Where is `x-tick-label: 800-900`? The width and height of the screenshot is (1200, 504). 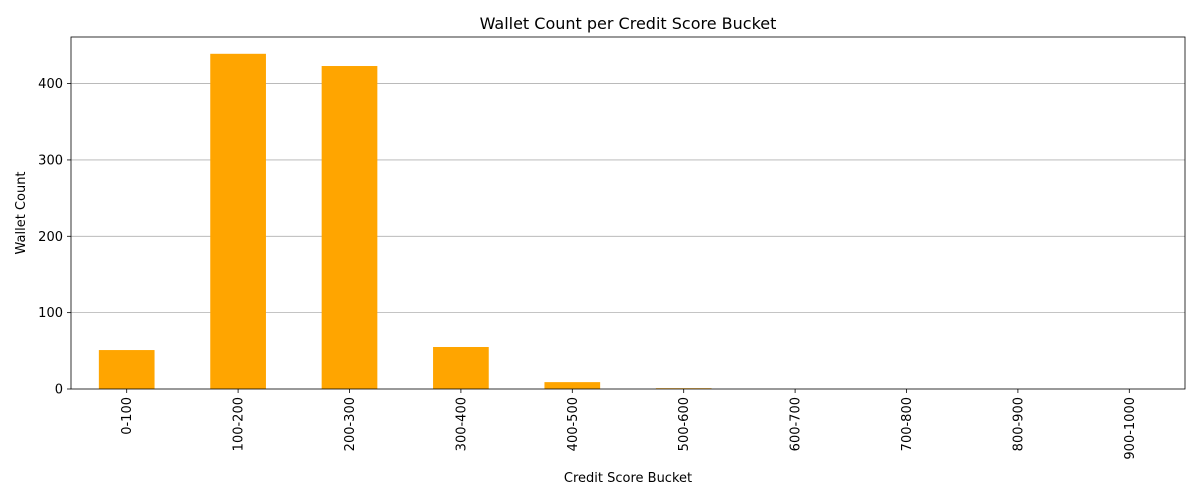
x-tick-label: 800-900 is located at coordinates (1018, 424).